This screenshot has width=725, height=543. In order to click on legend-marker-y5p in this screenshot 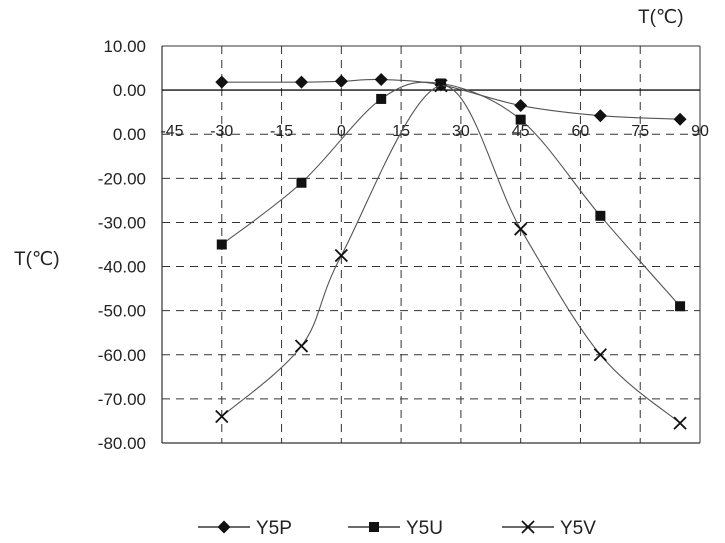, I will do `click(224, 527)`.